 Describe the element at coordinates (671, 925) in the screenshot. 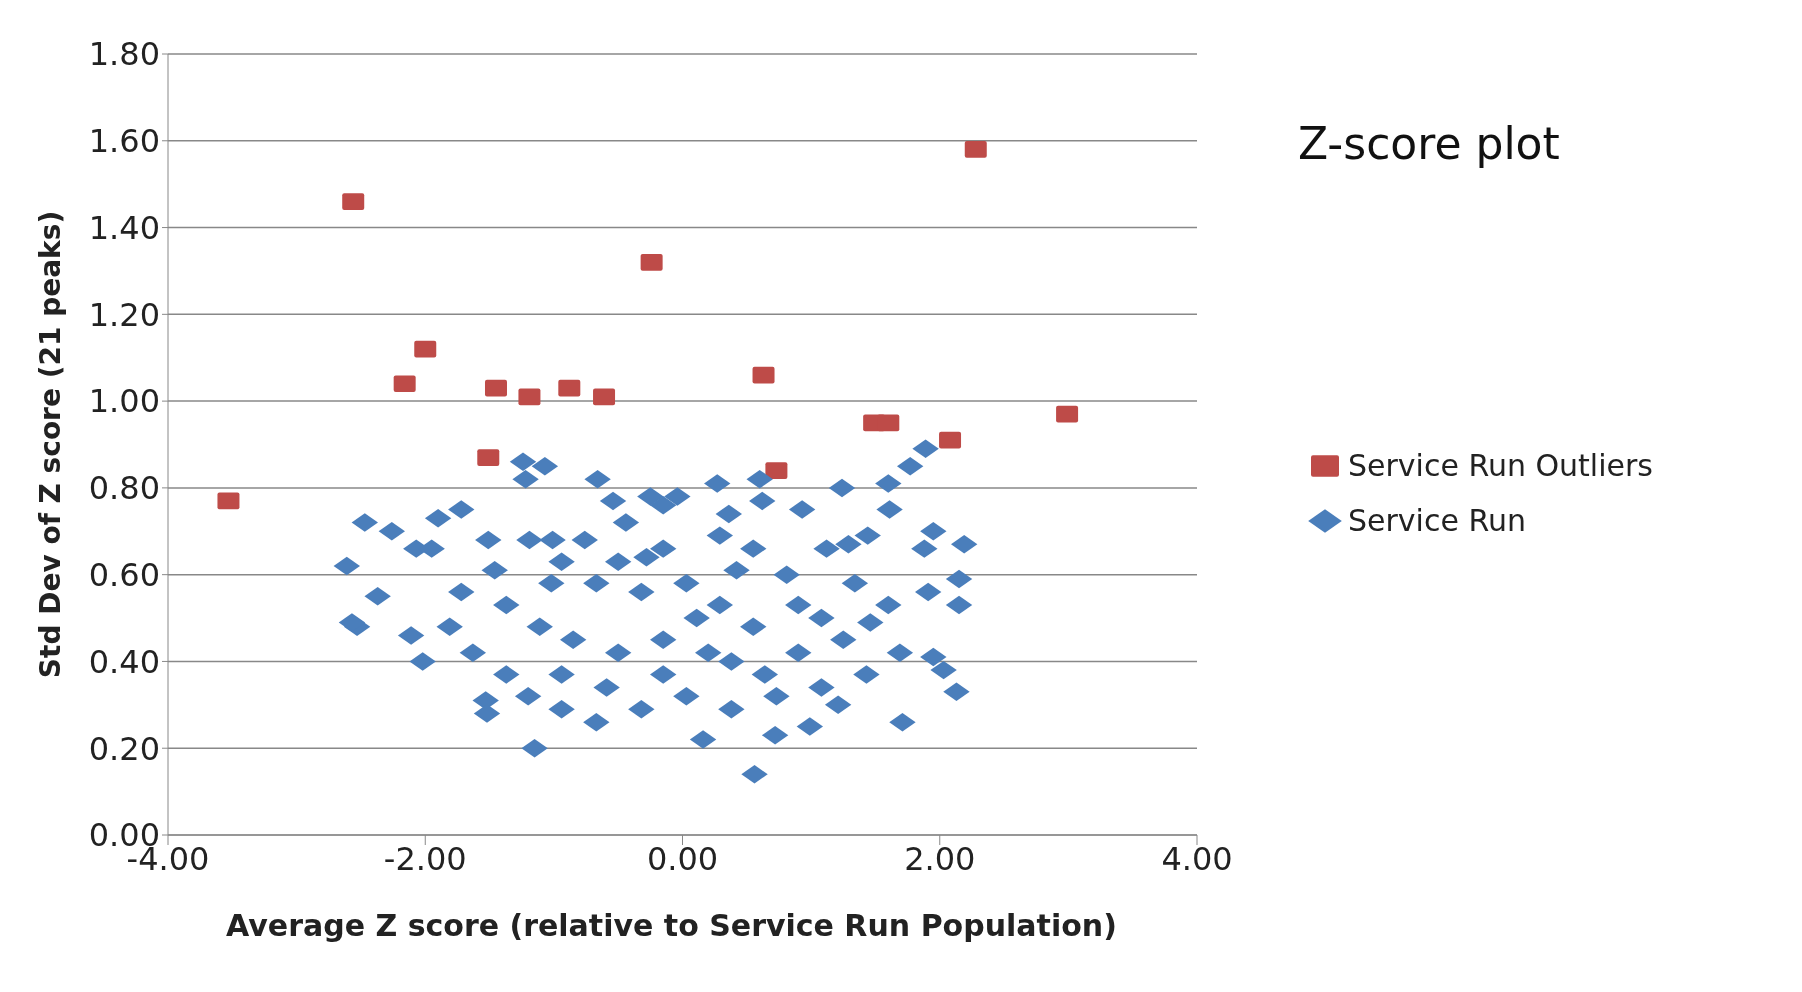

I see `x-axis-title: Average Z score (relative to Service Run Population)` at that location.